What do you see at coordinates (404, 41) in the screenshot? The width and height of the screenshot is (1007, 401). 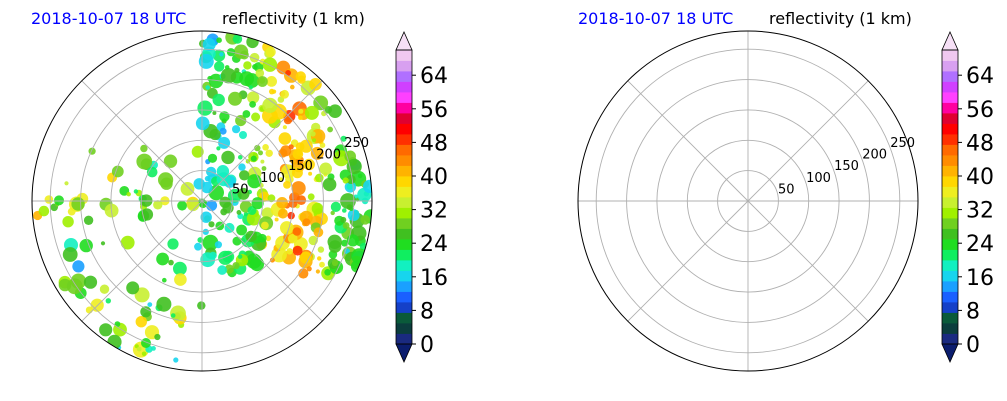 I see `colorbar-extend-max` at bounding box center [404, 41].